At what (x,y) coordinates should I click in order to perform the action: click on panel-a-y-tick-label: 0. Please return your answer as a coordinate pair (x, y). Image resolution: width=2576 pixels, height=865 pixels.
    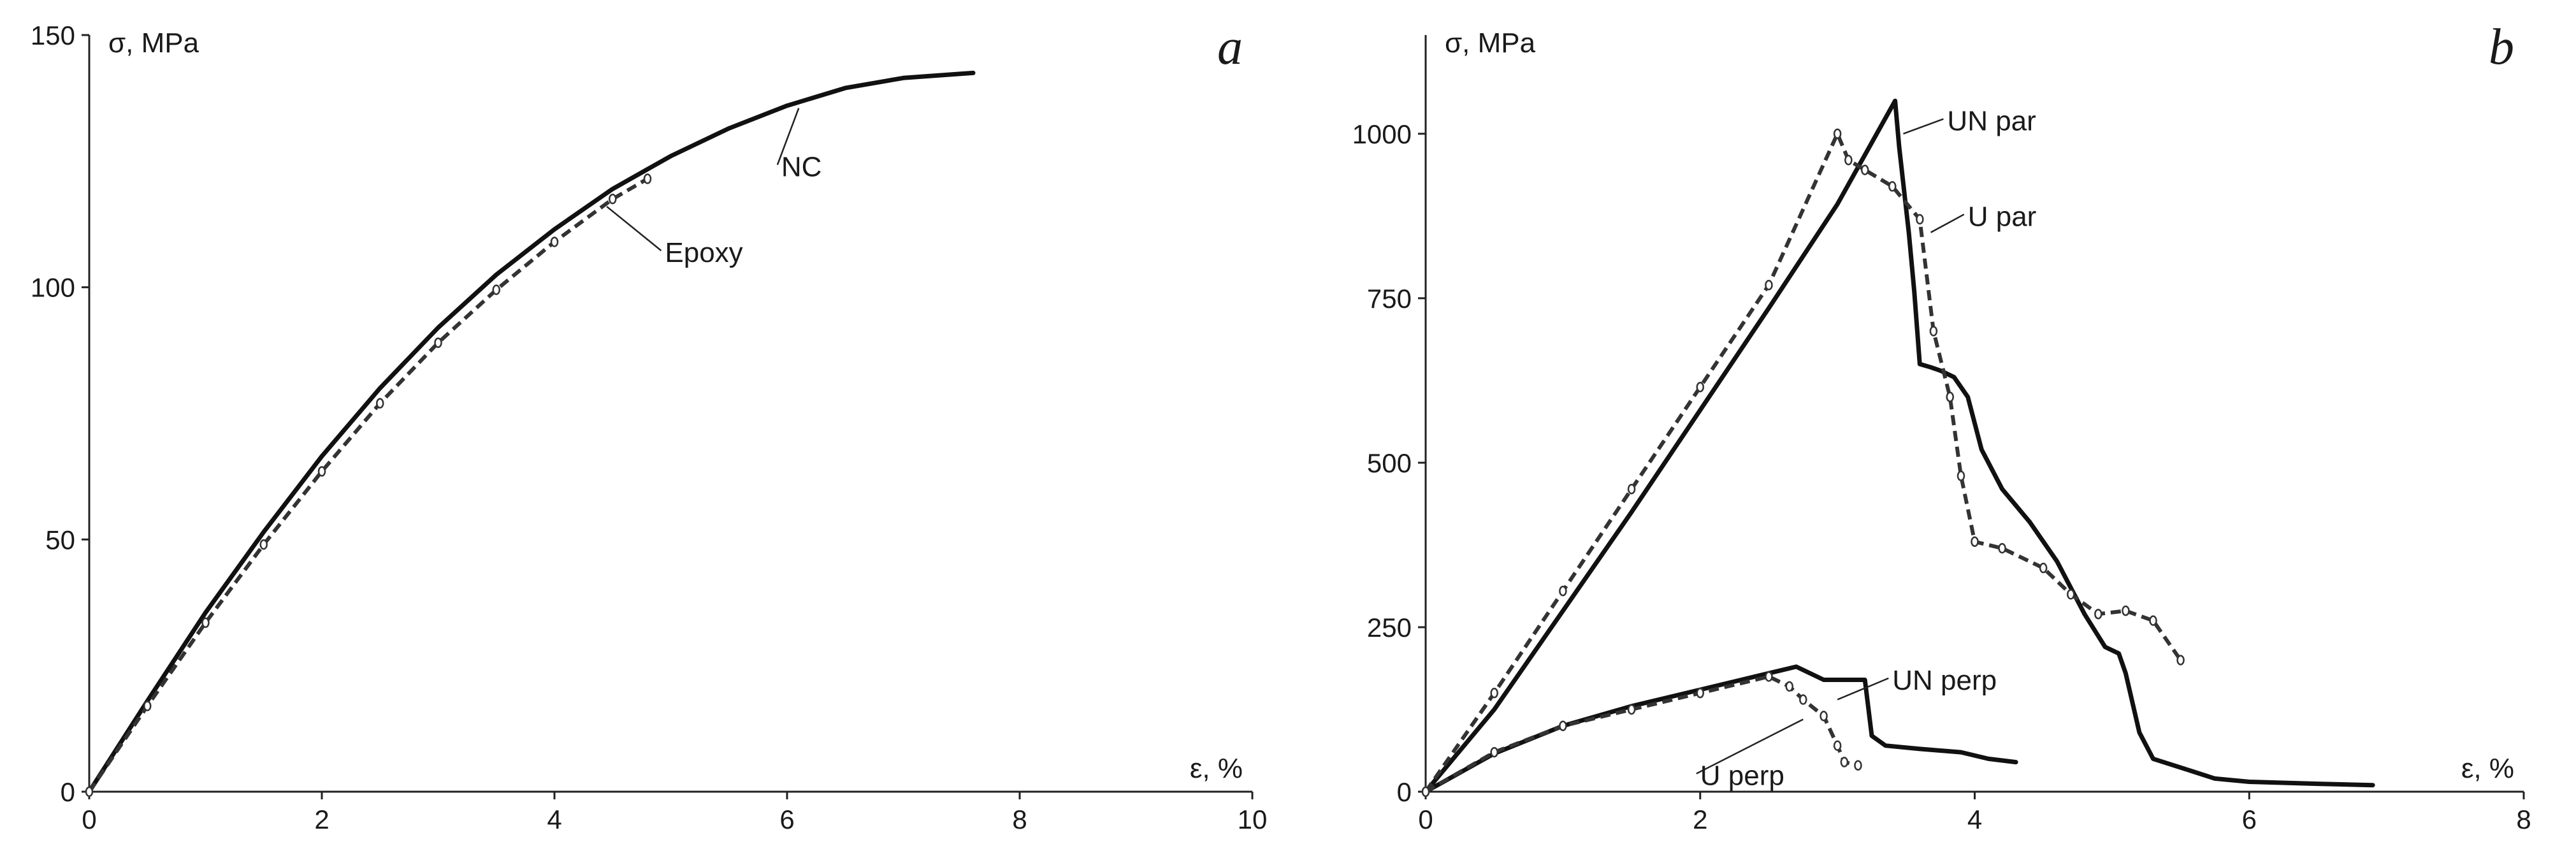
    Looking at the image, I should click on (68, 792).